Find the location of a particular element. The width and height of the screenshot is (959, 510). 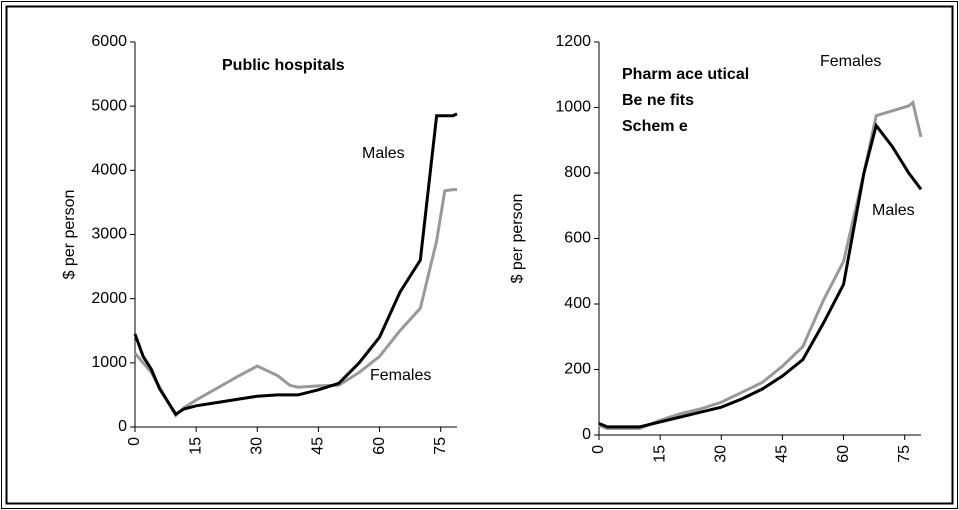

y-tick-label: 5000 is located at coordinates (109, 105).